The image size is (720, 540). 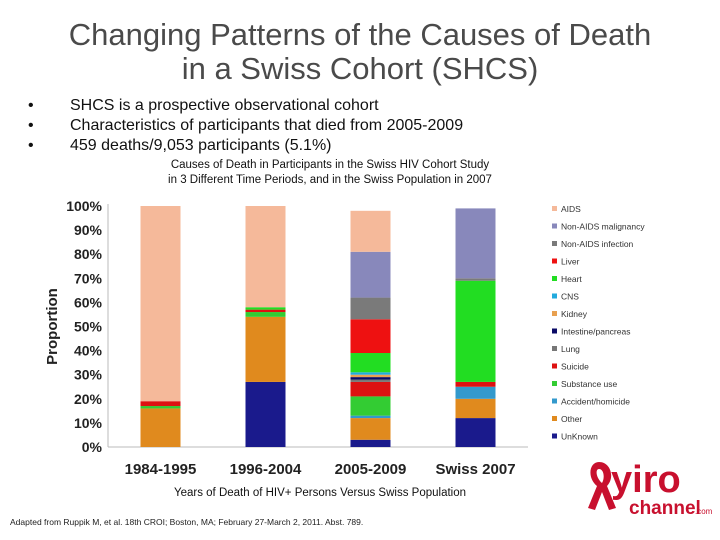 I want to click on bar-segment-kidney, so click(x=370, y=376).